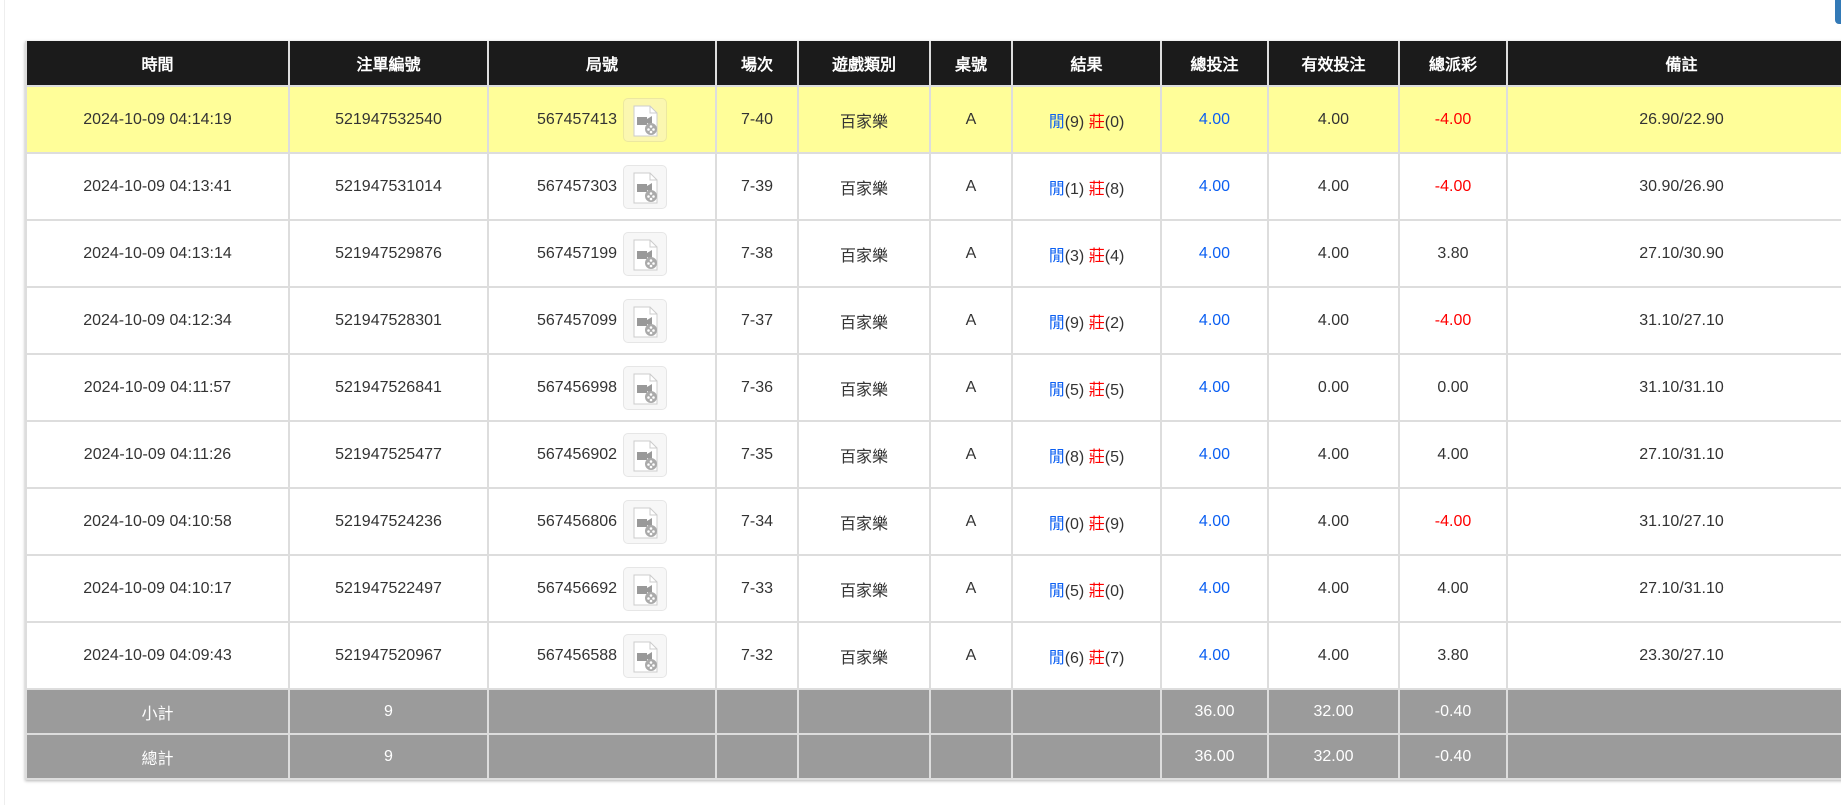 The width and height of the screenshot is (1841, 805). Describe the element at coordinates (602, 655) in the screenshot. I see `round-cell: 567456588` at that location.